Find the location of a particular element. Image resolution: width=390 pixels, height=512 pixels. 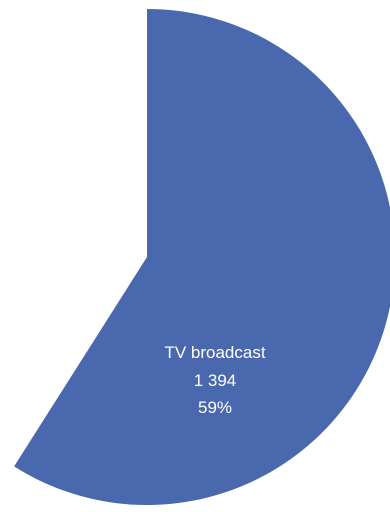

pie-labels-group: TV broadcast 1 394 59% is located at coordinates (214, 380).